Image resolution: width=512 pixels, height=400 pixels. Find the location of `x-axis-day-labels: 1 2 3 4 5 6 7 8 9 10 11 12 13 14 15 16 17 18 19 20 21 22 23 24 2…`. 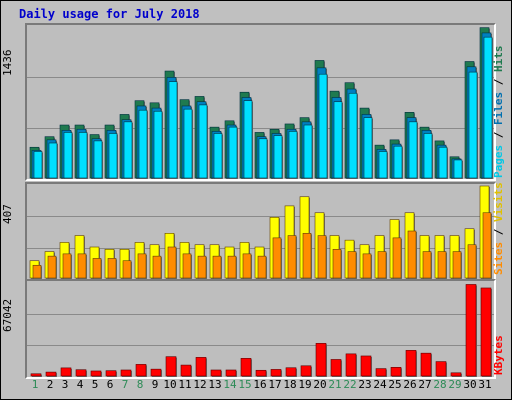

x-axis-day-labels: 1 2 3 4 5 6 7 8 9 10 11 12 13 14 15 16 17 18 19 20 21 22 23 24 2… is located at coordinates (256, 388).